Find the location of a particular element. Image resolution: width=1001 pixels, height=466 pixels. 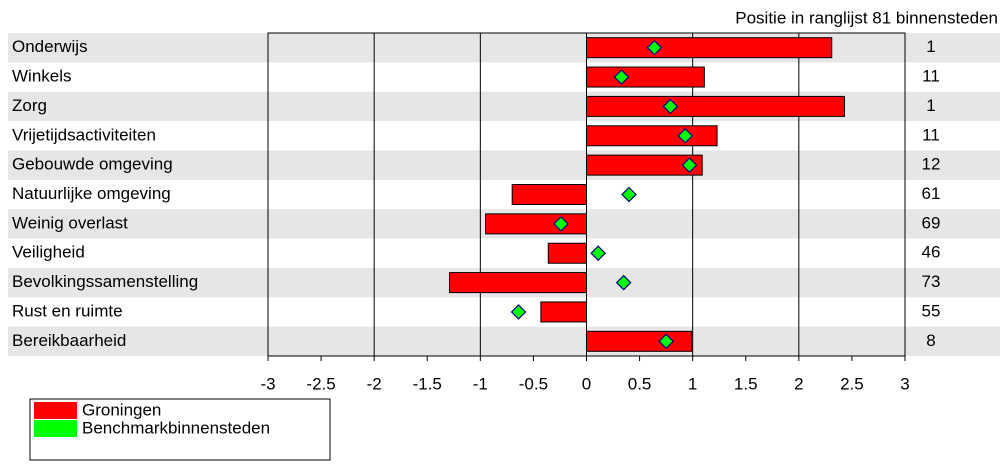

rank-label: 8 is located at coordinates (930, 340).